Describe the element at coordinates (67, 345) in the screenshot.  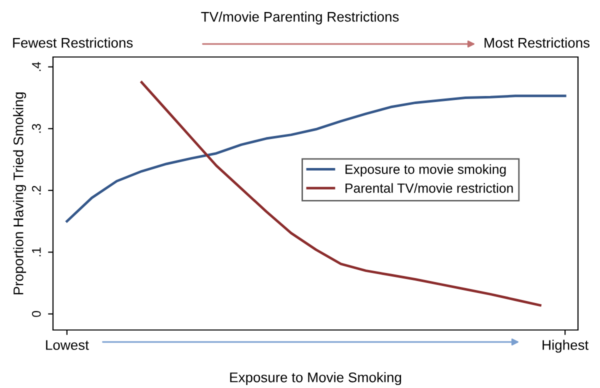
I see `x-tick-label: Lowest` at that location.